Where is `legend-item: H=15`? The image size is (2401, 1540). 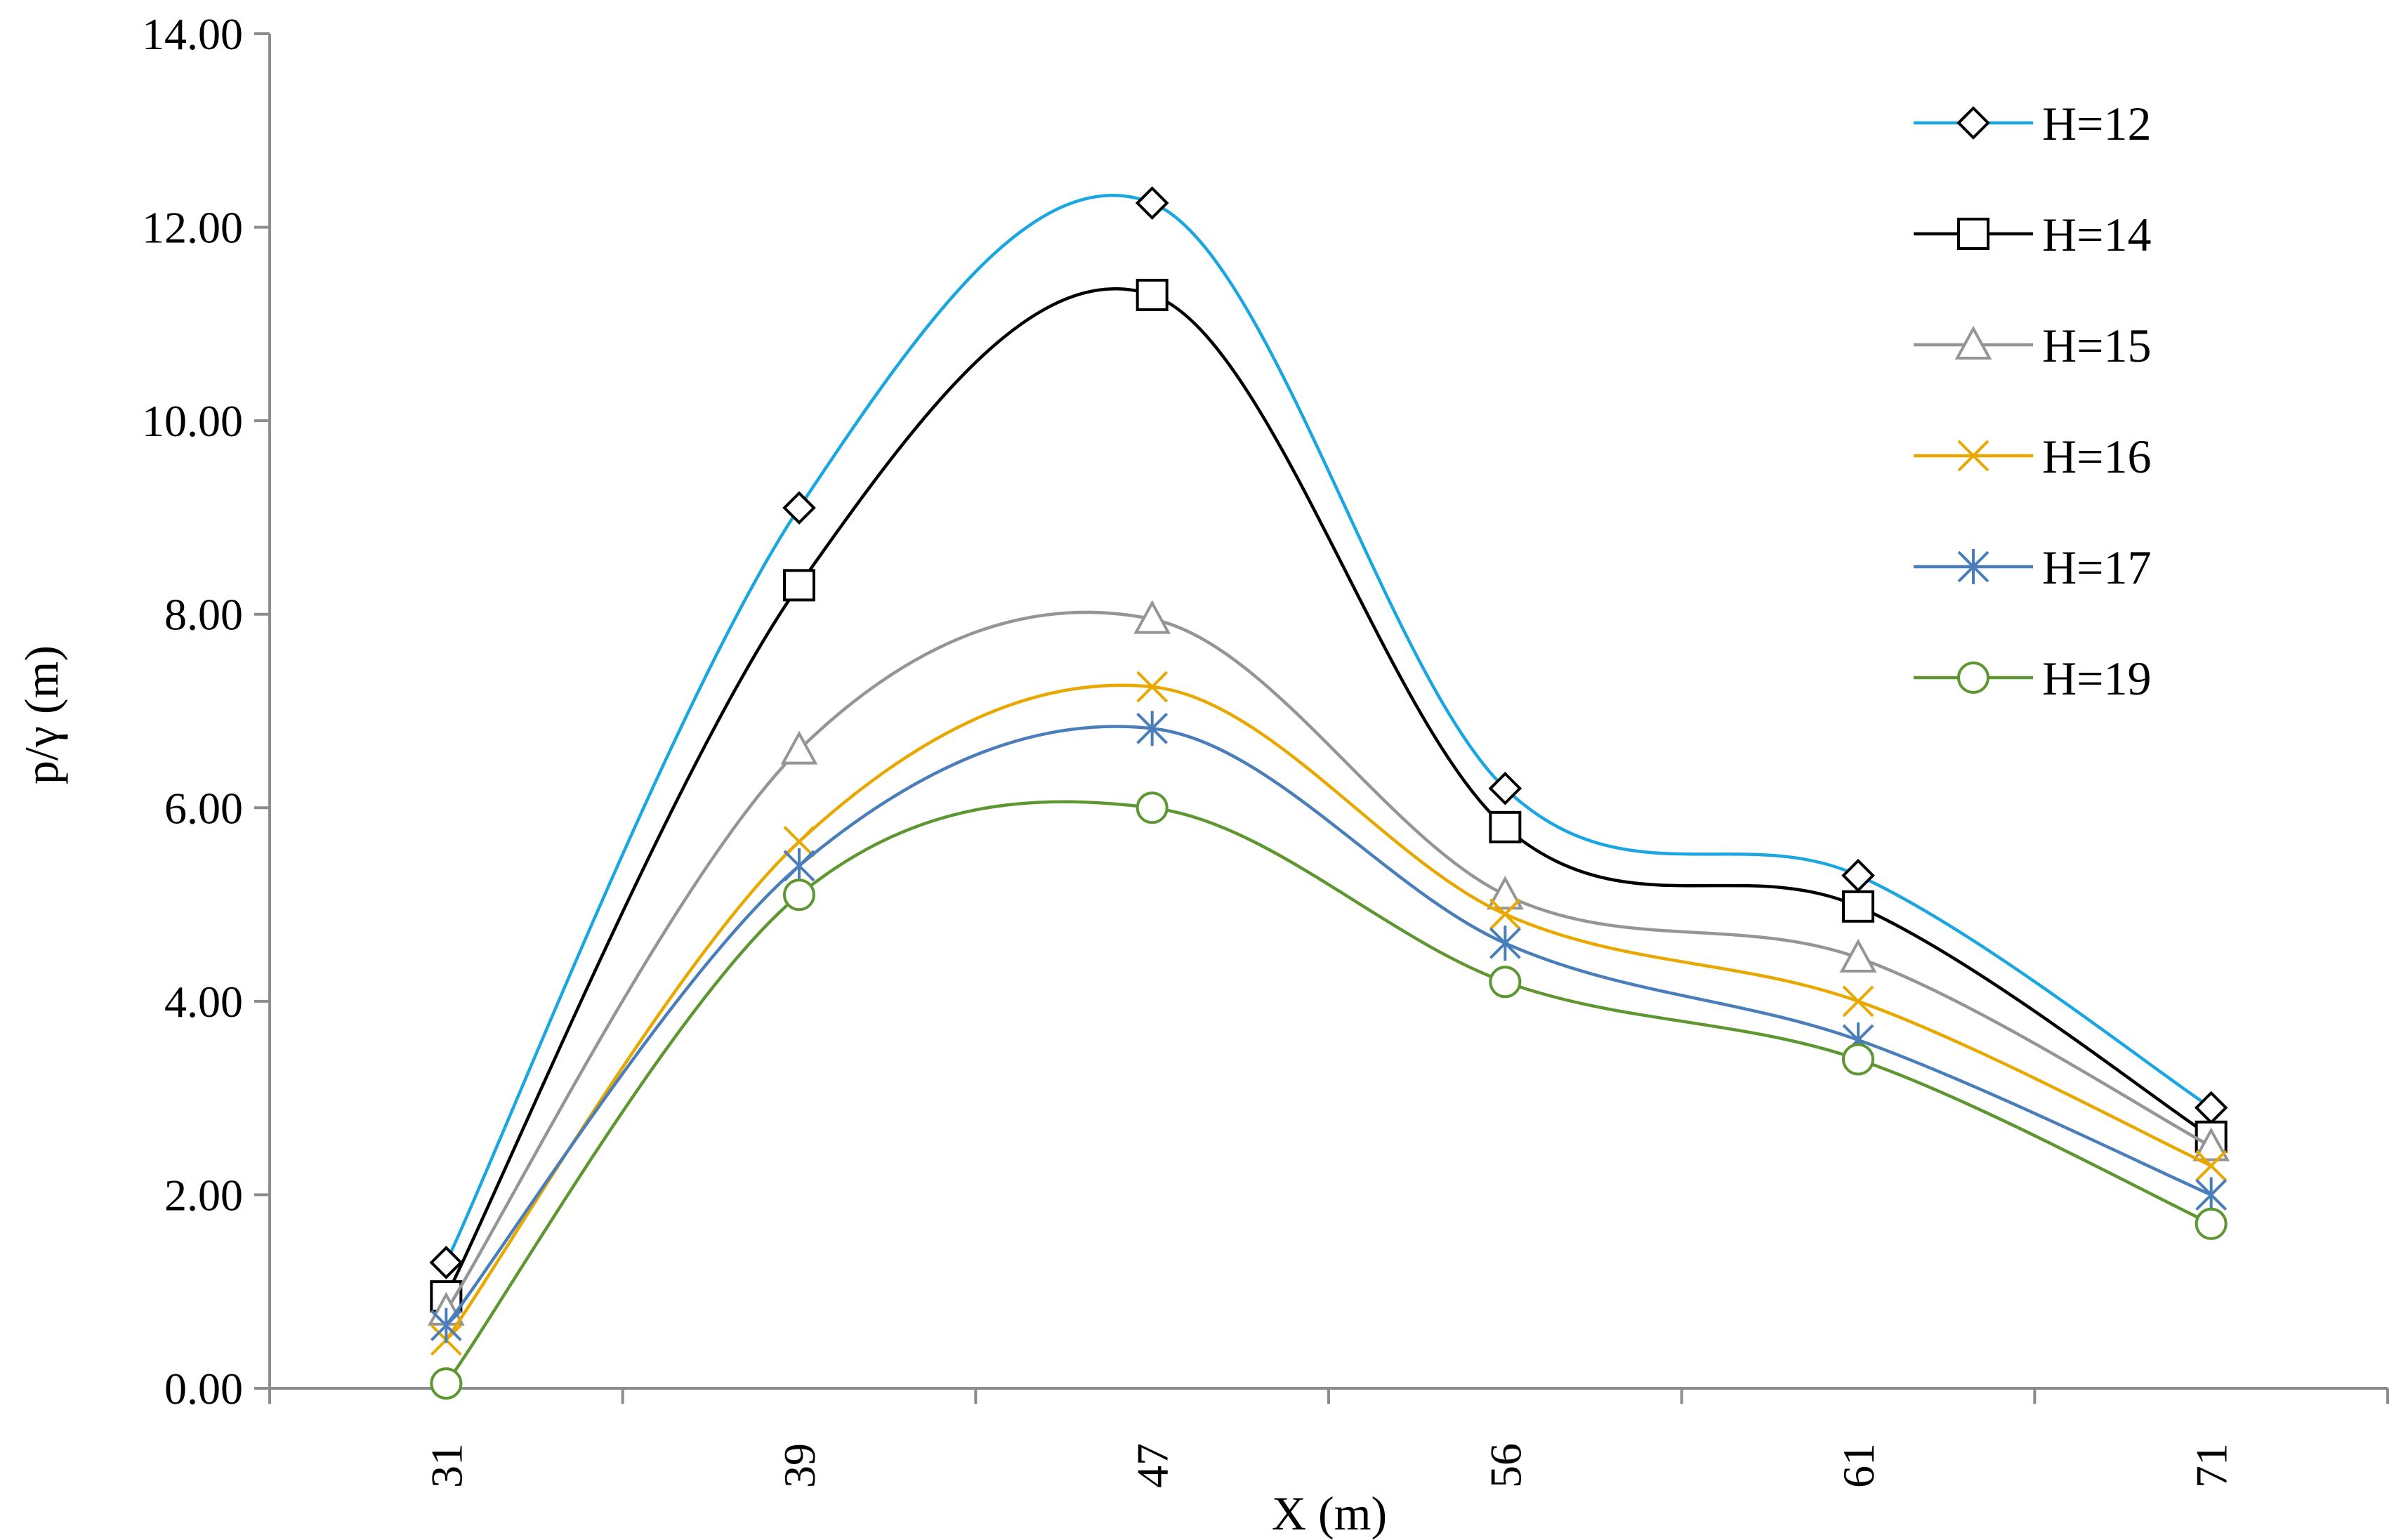
legend-item: H=15 is located at coordinates (2033, 345).